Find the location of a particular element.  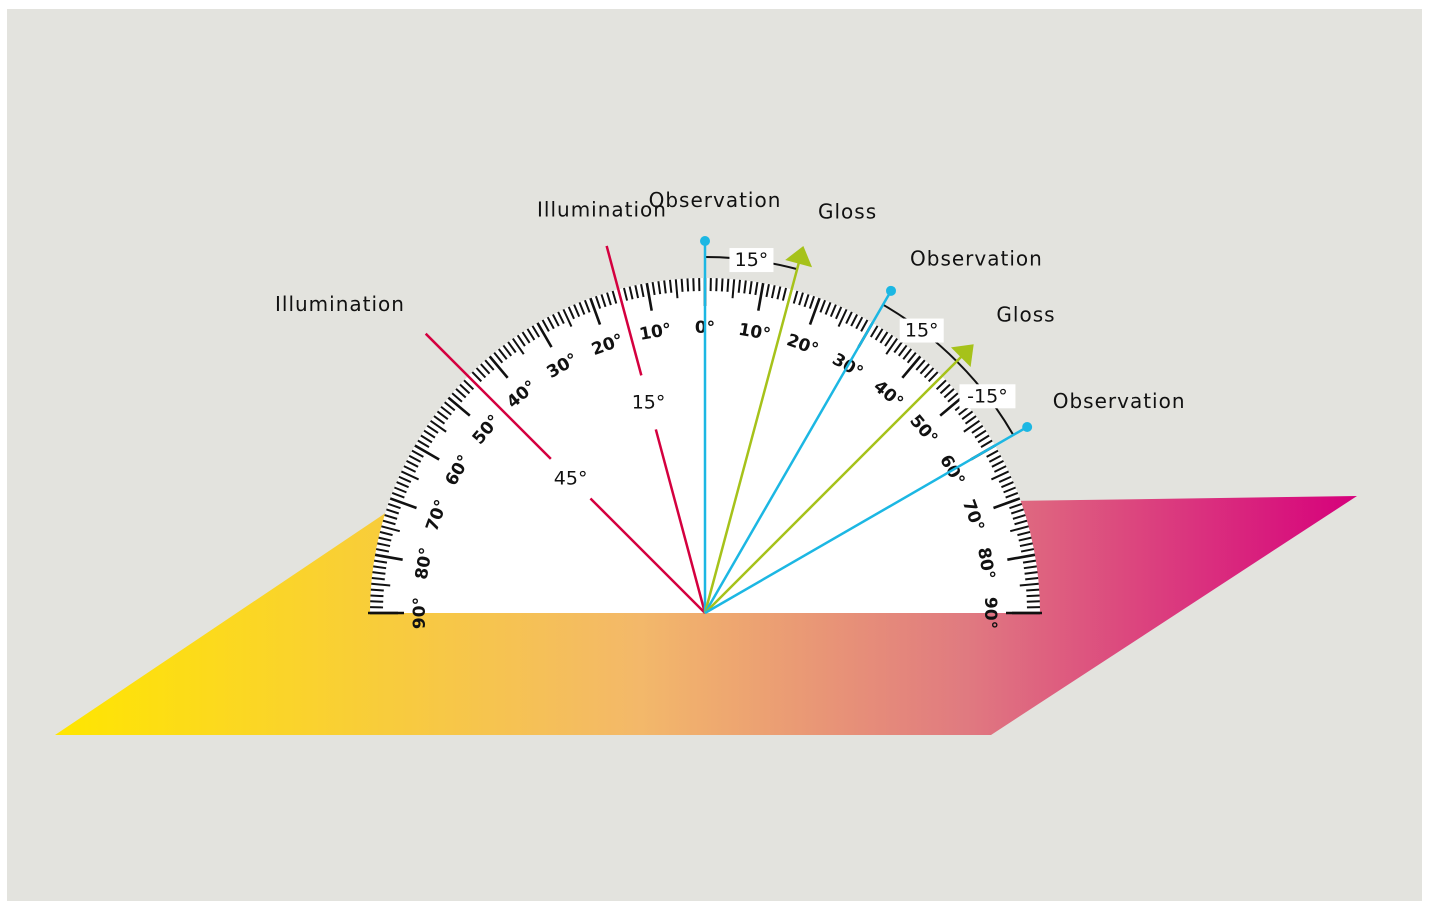

observation-label: Observation is located at coordinates (715, 200).